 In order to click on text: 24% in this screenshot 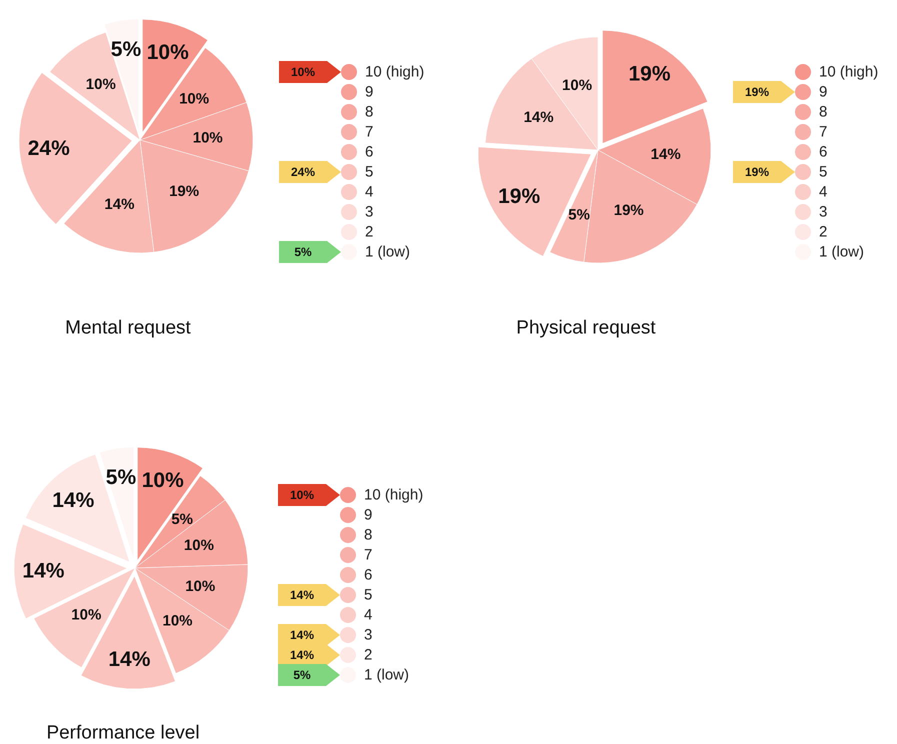, I will do `click(303, 172)`.